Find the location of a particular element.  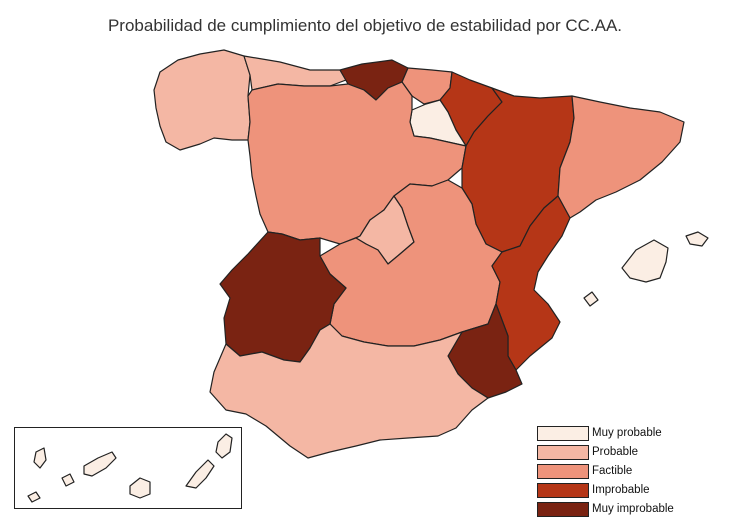

legend-label: Improbable is located at coordinates (621, 490).